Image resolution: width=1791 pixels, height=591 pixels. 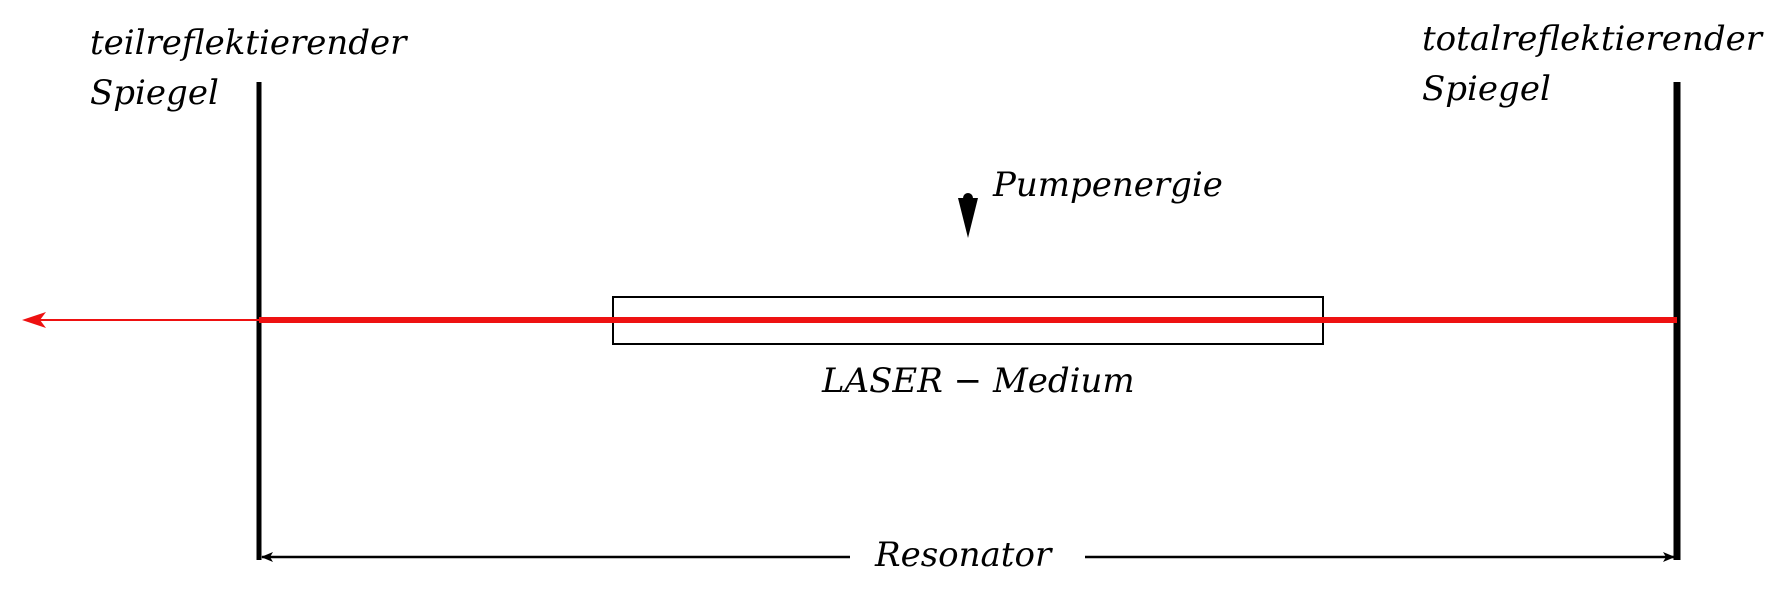 What do you see at coordinates (1107, 185) in the screenshot?
I see `pump-energy-label: Pumpenergie` at bounding box center [1107, 185].